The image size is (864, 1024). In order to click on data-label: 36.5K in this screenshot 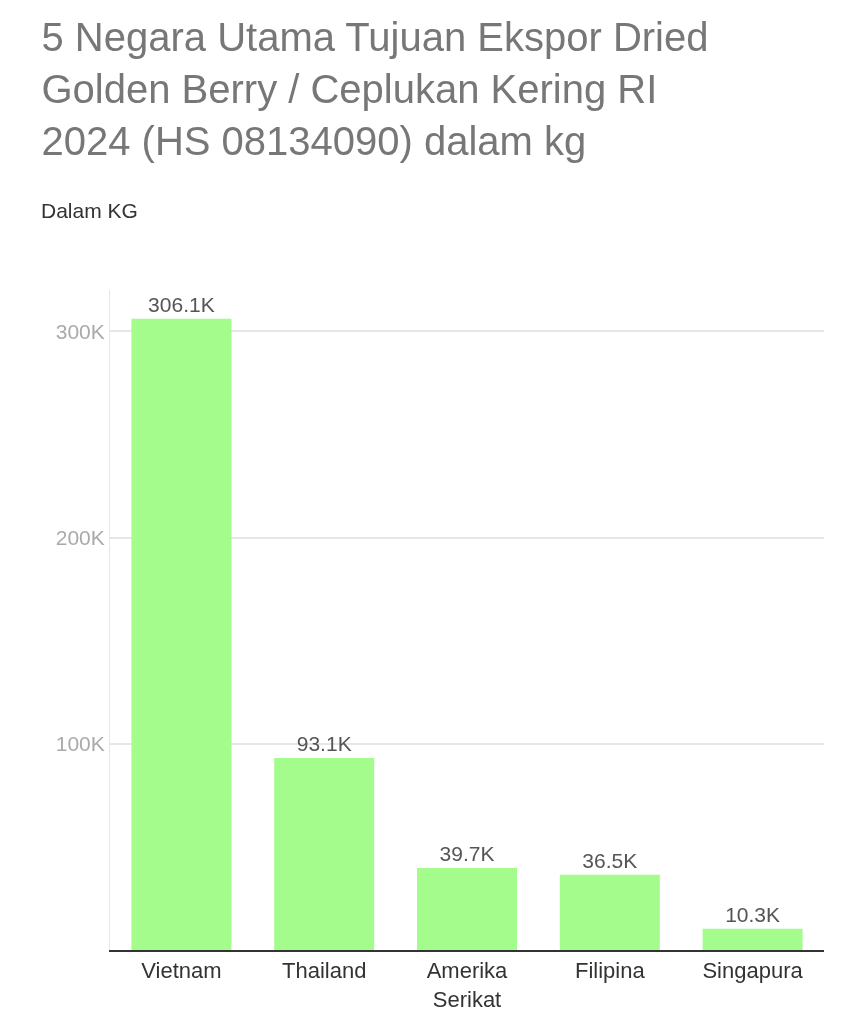, I will do `click(610, 860)`.